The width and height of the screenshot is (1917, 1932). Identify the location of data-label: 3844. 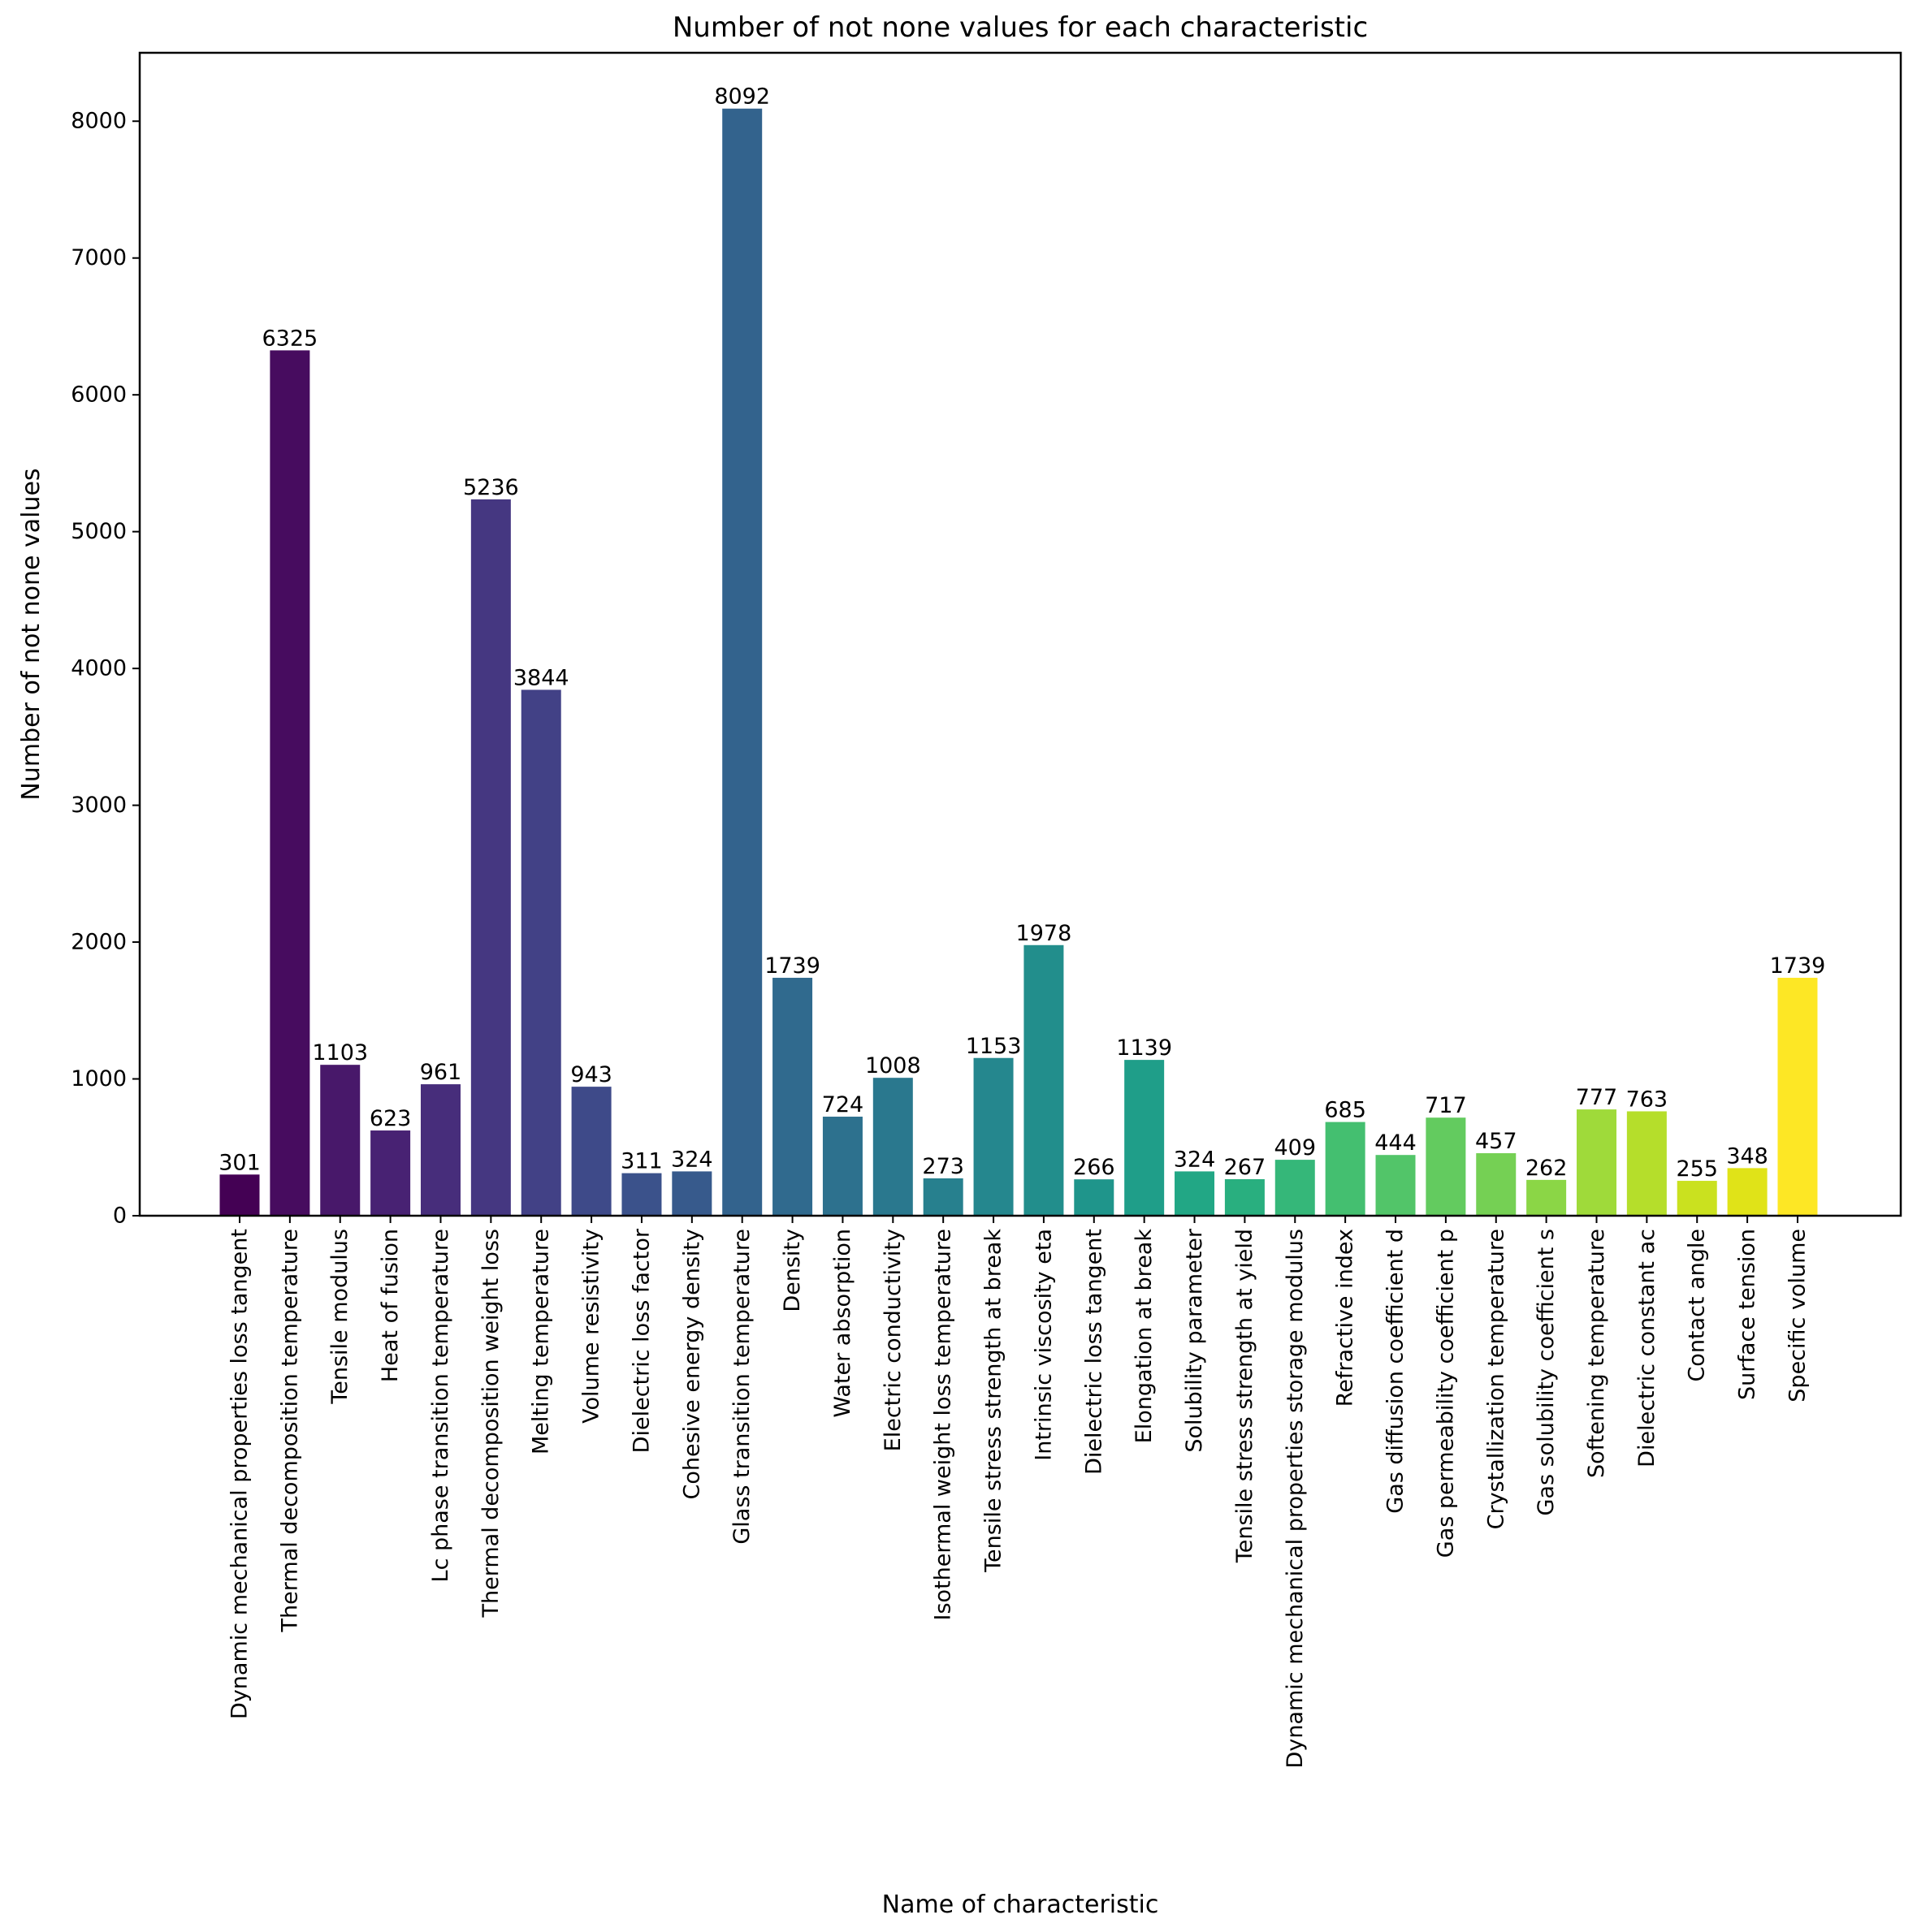
(541, 677).